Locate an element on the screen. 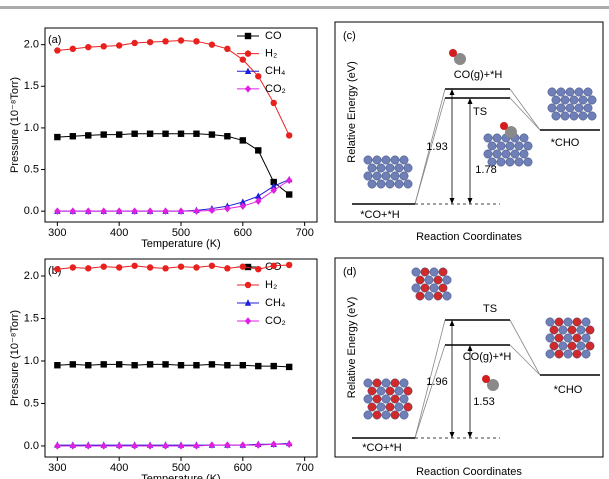  level-label: TS is located at coordinates (480, 112).